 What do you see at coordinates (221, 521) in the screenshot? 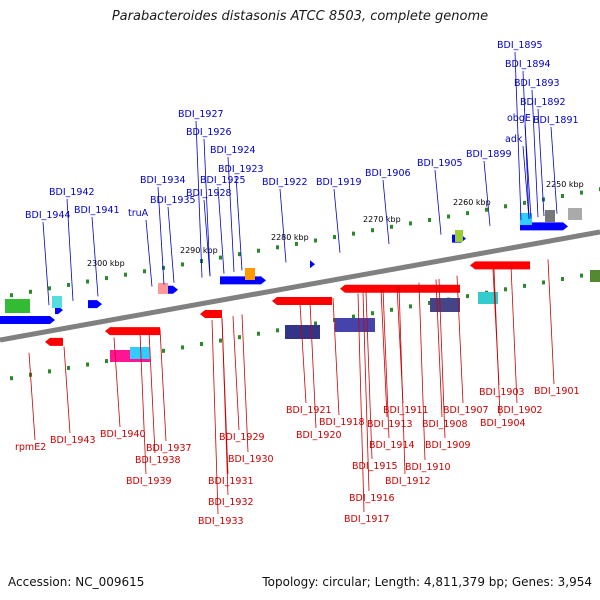
I see `reverse-gene-label: BDI_1933` at bounding box center [221, 521].